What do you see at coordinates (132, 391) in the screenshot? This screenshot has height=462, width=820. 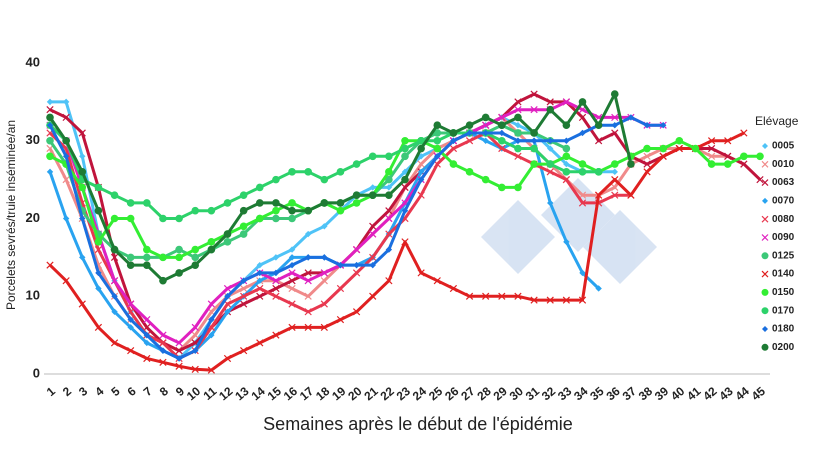 I see `x-tick-label: 6` at bounding box center [132, 391].